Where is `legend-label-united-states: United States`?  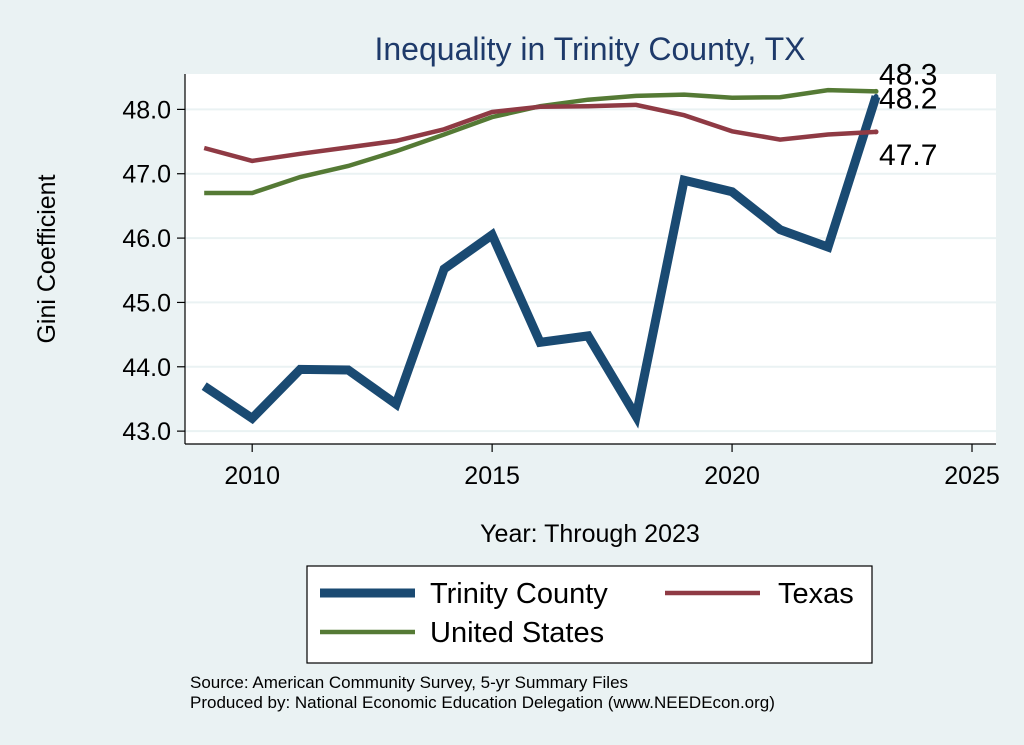
legend-label-united-states: United States is located at coordinates (517, 633).